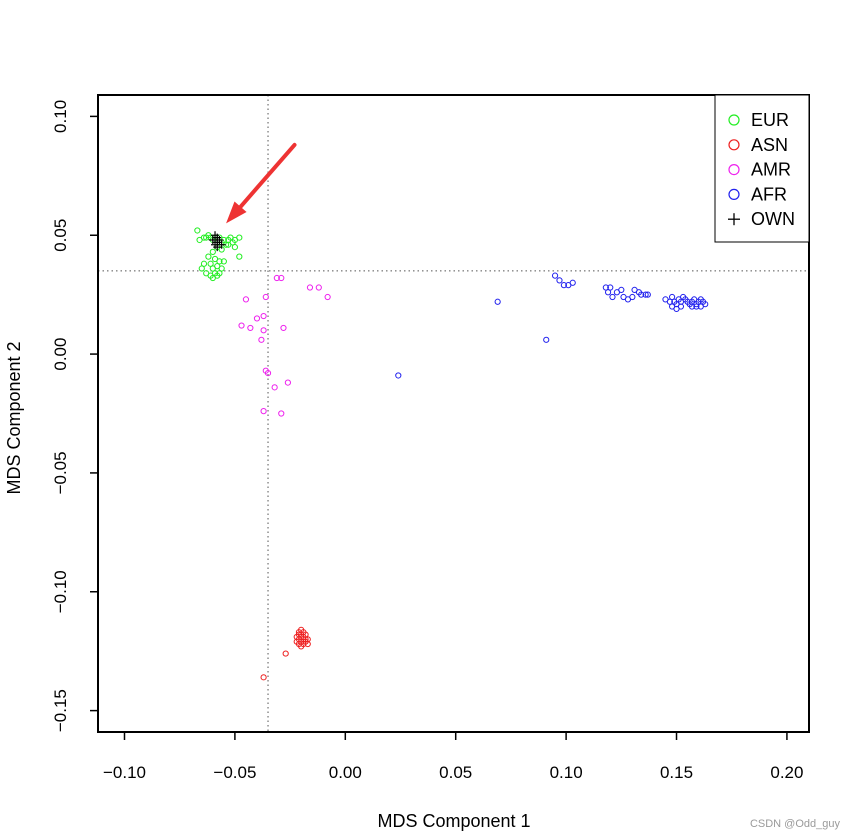 The image size is (854, 838). I want to click on legend-label-asn: ASN, so click(769, 145).